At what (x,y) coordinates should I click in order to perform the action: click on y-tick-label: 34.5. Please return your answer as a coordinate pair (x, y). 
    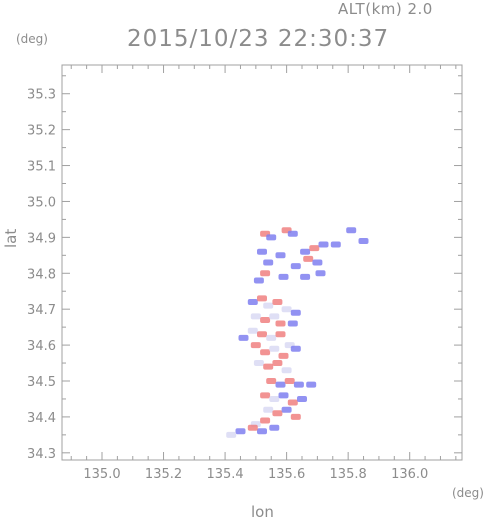
    Looking at the image, I should click on (41, 382).